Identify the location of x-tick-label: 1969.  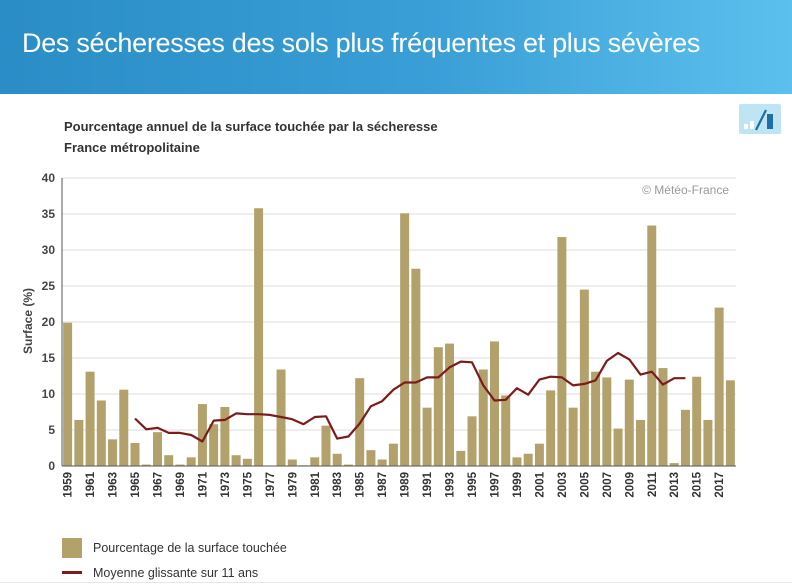
(181, 485).